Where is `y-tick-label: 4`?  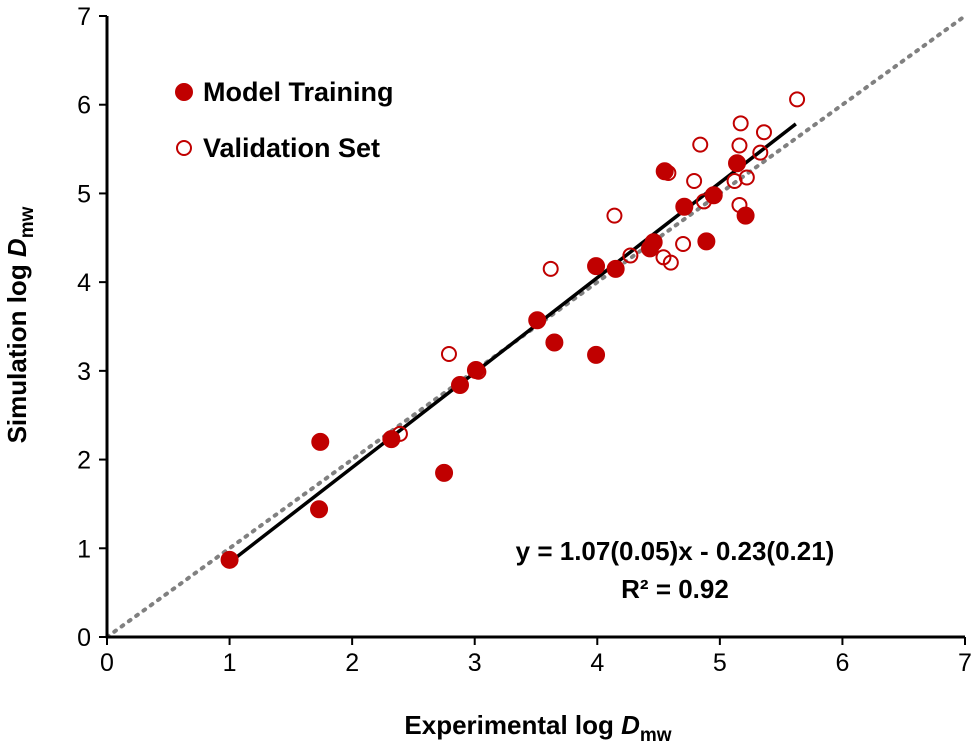 y-tick-label: 4 is located at coordinates (84, 283).